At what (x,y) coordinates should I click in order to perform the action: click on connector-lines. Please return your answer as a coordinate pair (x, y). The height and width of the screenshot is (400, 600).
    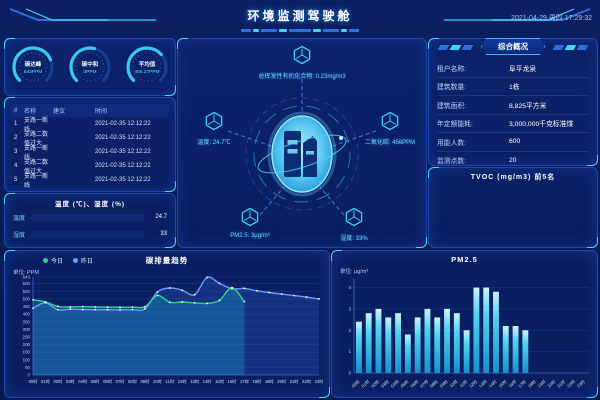
    Looking at the image, I should click on (302, 147).